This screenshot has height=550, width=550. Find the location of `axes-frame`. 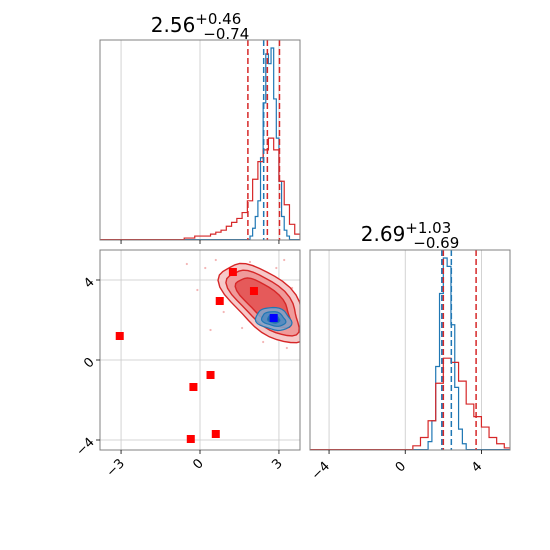

axes-frame is located at coordinates (410, 350).